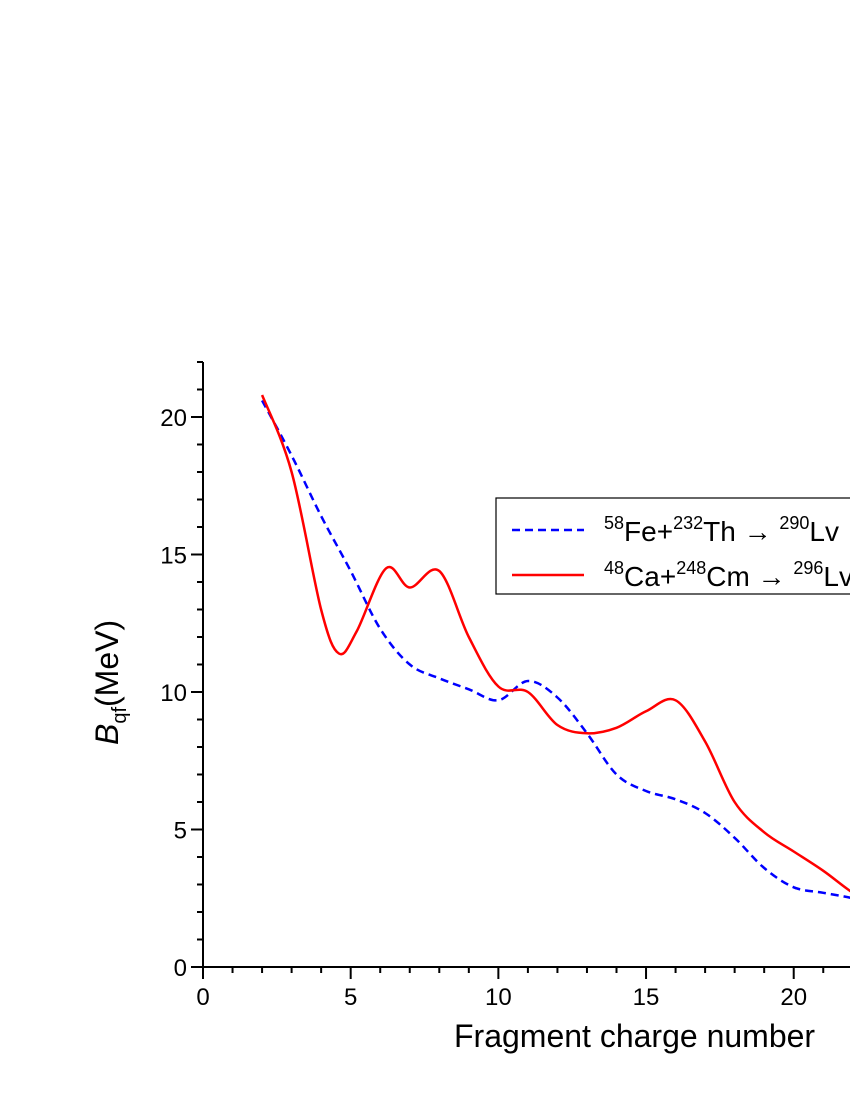  I want to click on legend-label-1: 58Fe+232Th → 290Lv, so click(721, 530).